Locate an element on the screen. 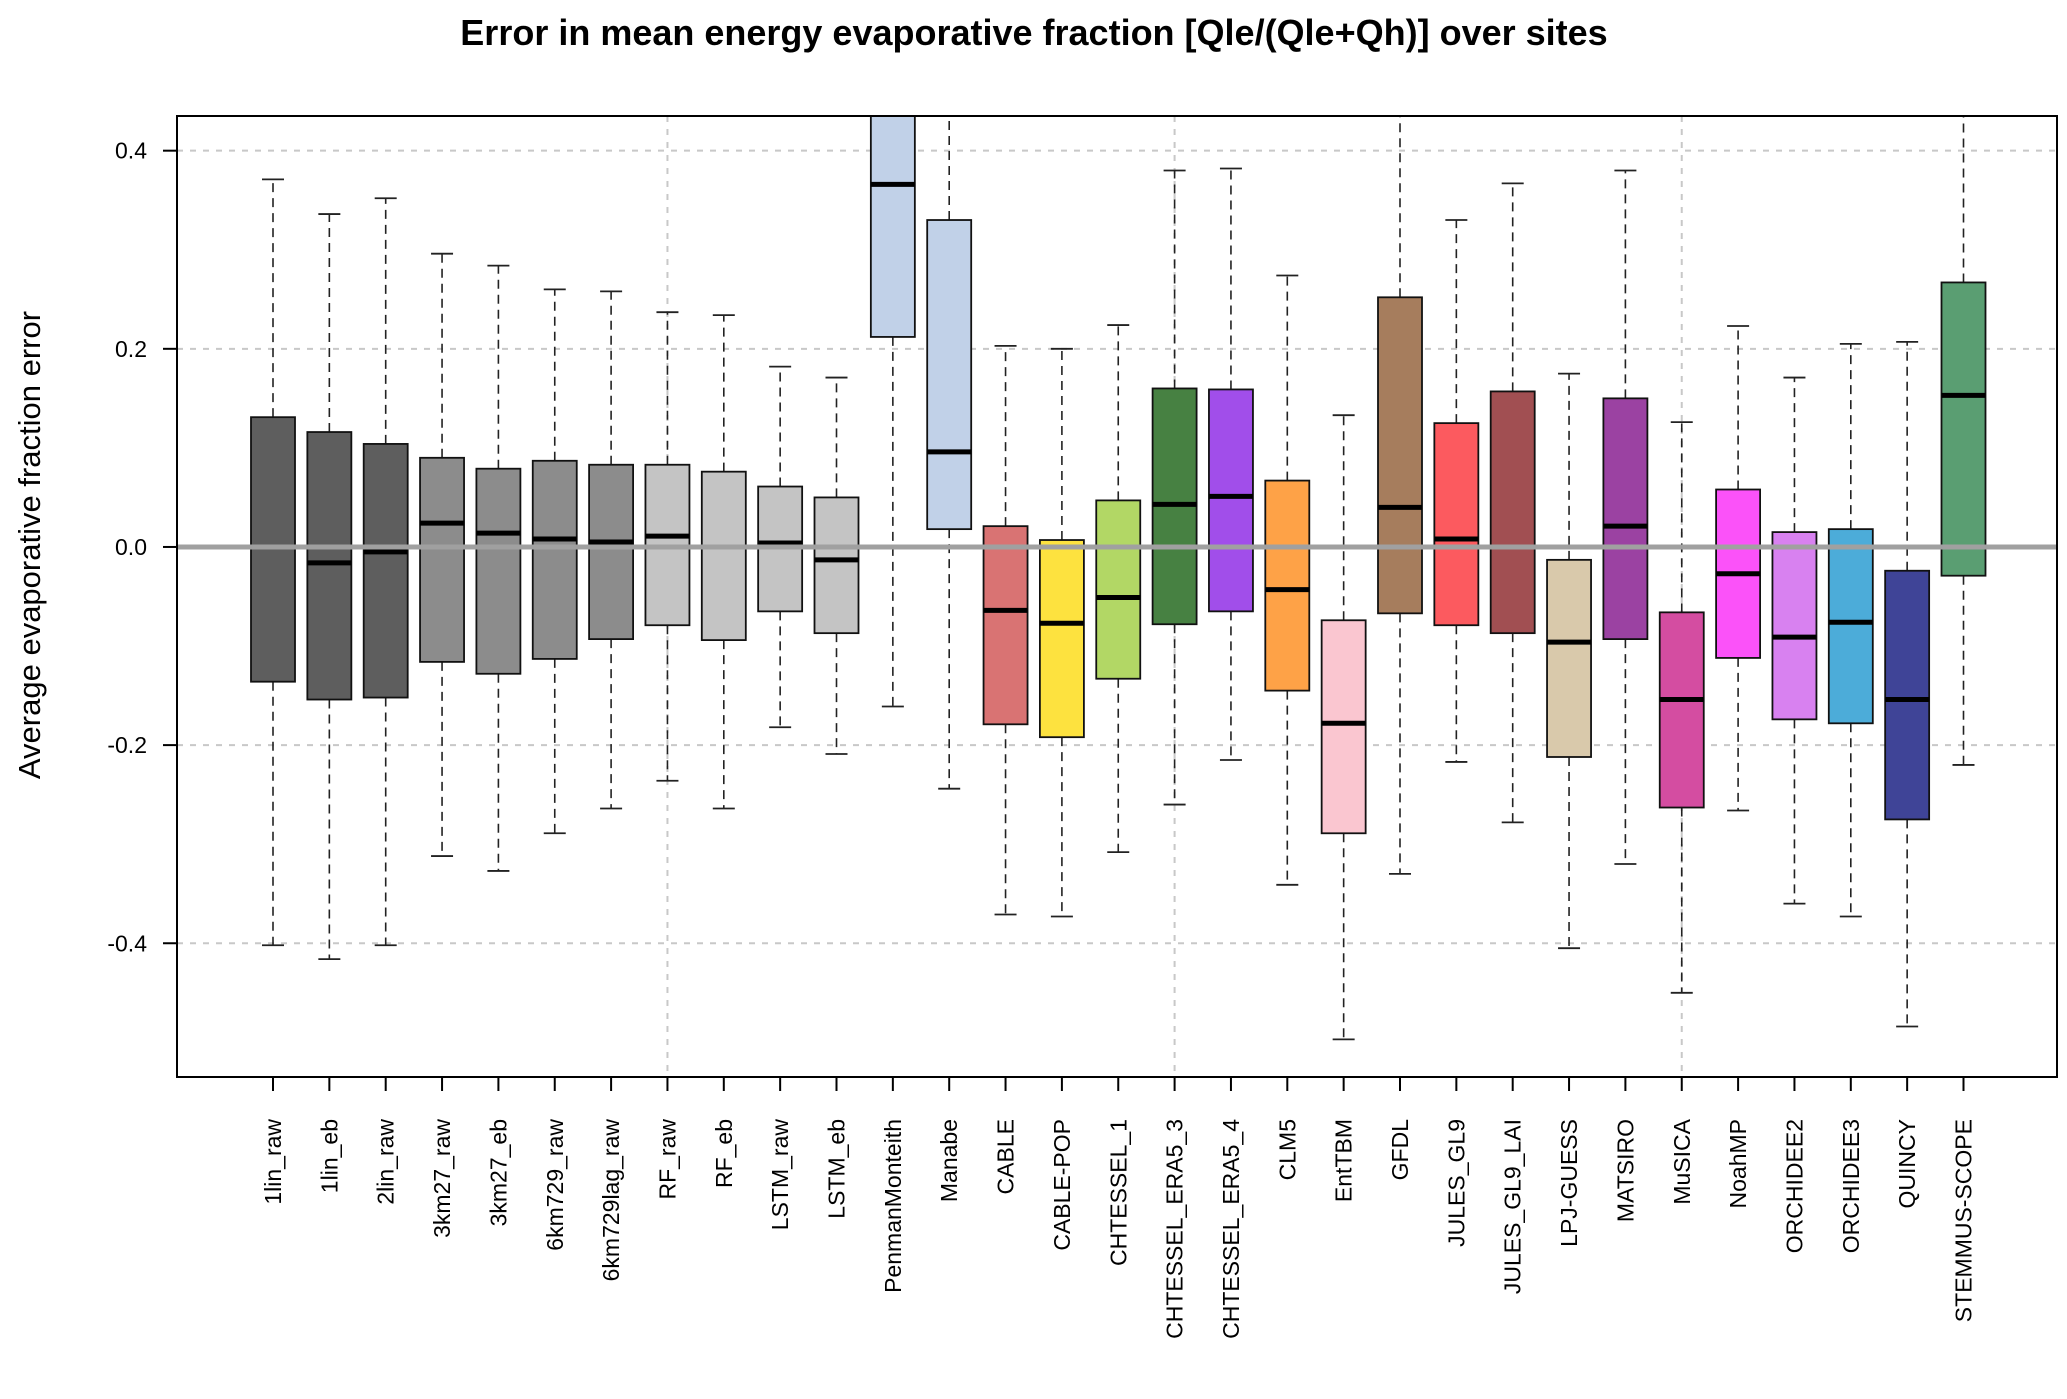 This screenshot has width=2067, height=1399. box-musica is located at coordinates (1681, 707).